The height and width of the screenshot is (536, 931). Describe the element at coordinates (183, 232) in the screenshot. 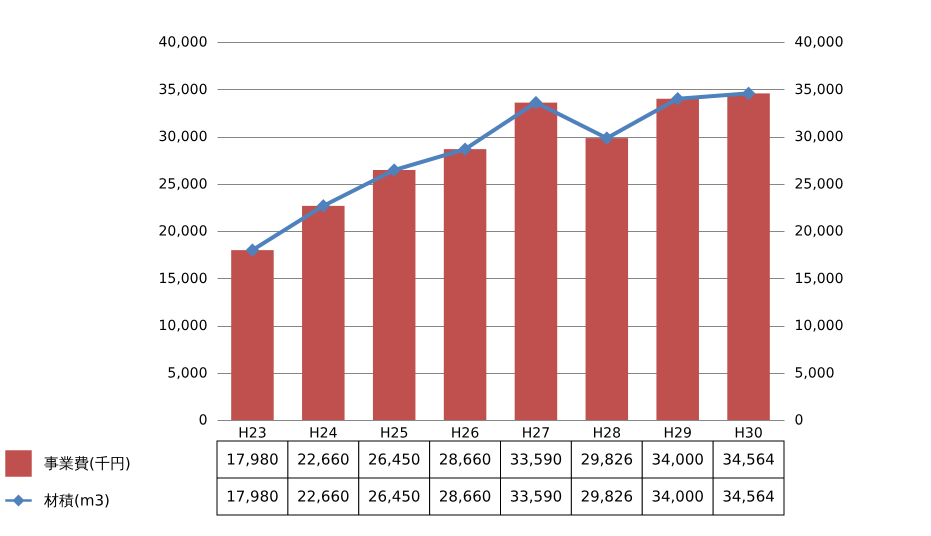

I see `y-tick-label: 20,000` at that location.